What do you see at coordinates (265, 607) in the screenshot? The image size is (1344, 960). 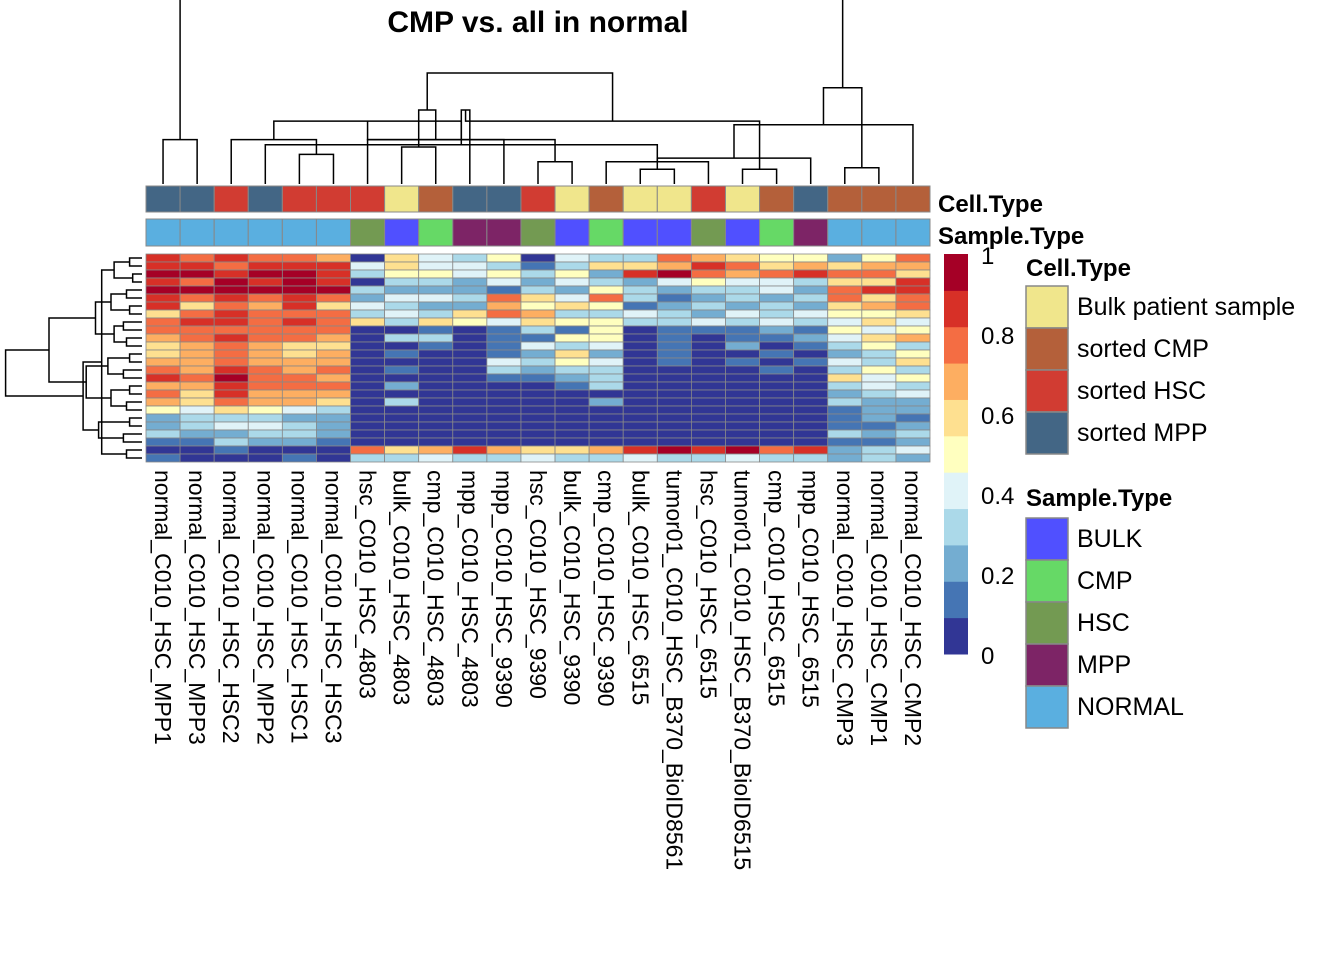 I see `column-label: normal_C010_HSC_MPP2` at bounding box center [265, 607].